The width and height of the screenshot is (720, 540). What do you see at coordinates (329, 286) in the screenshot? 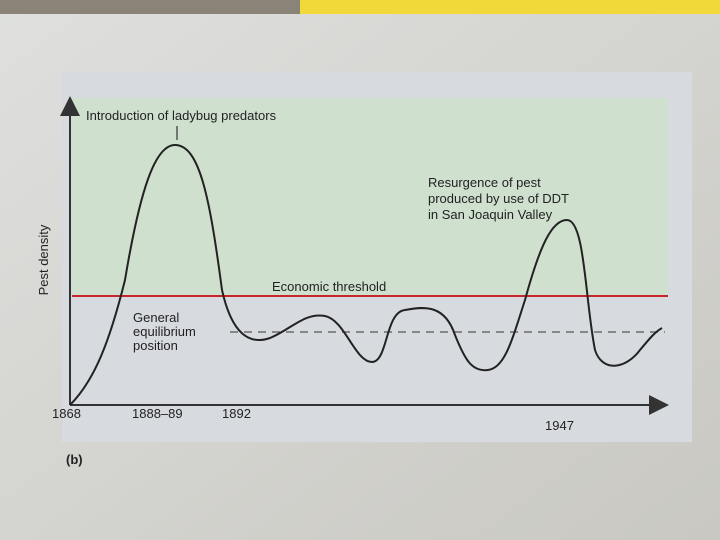
I see `threshold-label: Economic threshold` at bounding box center [329, 286].